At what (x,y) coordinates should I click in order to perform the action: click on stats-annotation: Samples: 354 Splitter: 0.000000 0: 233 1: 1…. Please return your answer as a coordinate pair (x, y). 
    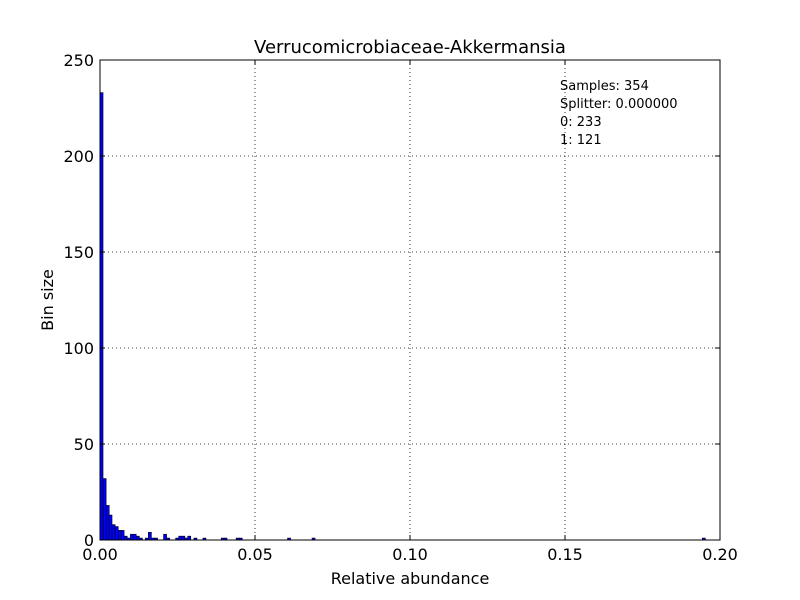
    Looking at the image, I should click on (619, 113).